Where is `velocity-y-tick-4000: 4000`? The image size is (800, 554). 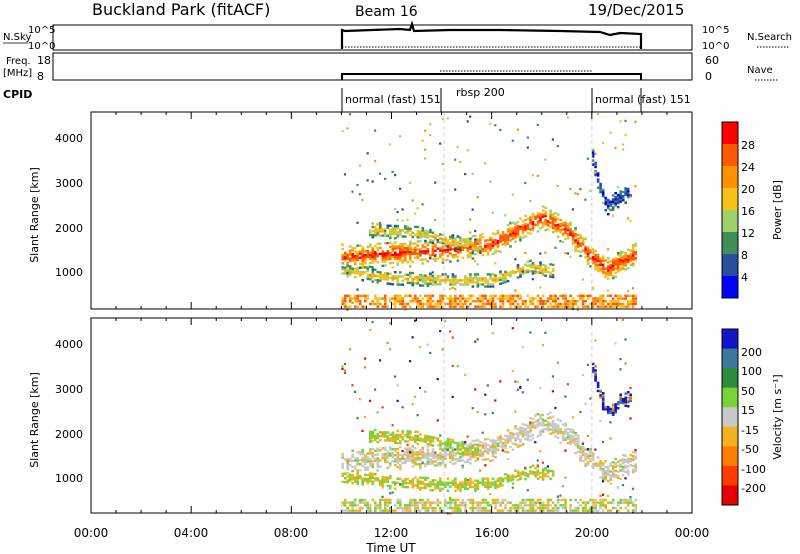 velocity-y-tick-4000: 4000 is located at coordinates (69, 344).